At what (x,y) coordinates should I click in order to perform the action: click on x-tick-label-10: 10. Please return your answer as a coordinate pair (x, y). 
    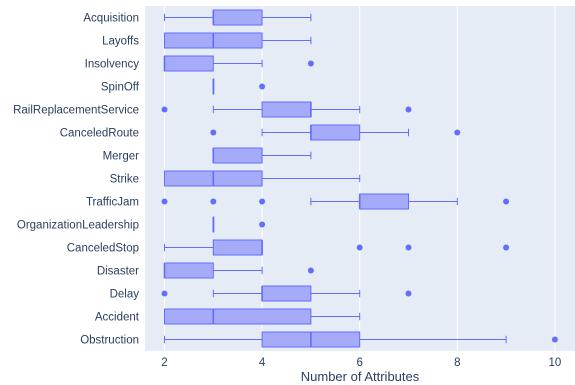
    Looking at the image, I should click on (555, 363).